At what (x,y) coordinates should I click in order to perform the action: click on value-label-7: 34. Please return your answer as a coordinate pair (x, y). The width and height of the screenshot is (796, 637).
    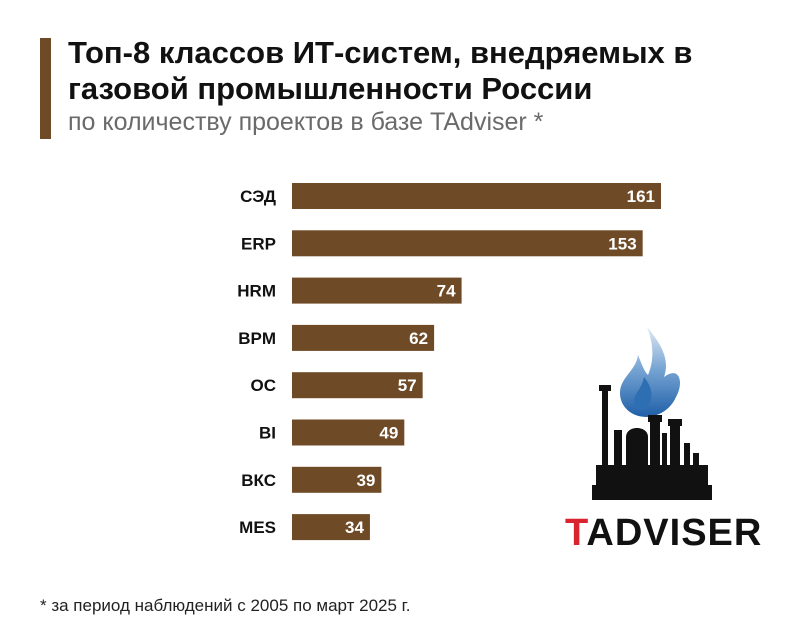
    Looking at the image, I should click on (354, 527).